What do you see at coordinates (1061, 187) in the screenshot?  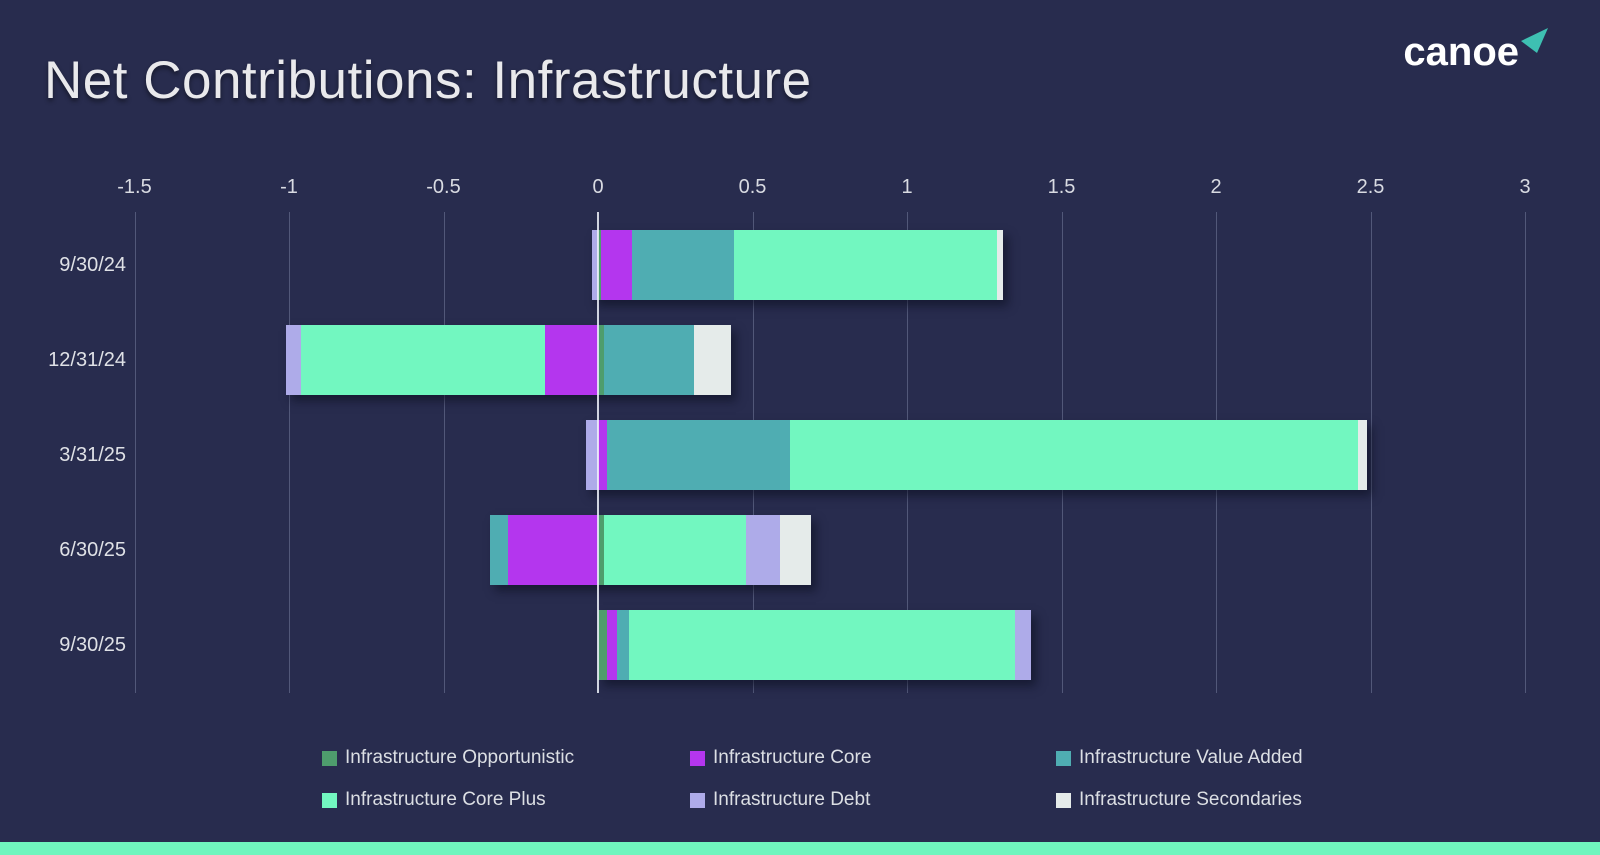 I see `x-tick-label: 1.5` at bounding box center [1061, 187].